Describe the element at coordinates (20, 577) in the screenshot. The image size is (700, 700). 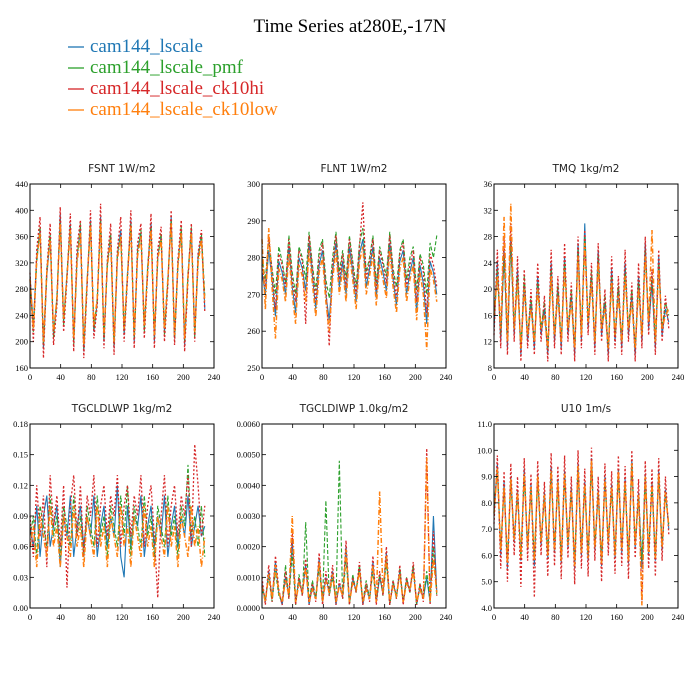
I see `y-tick-label: 0.03` at that location.